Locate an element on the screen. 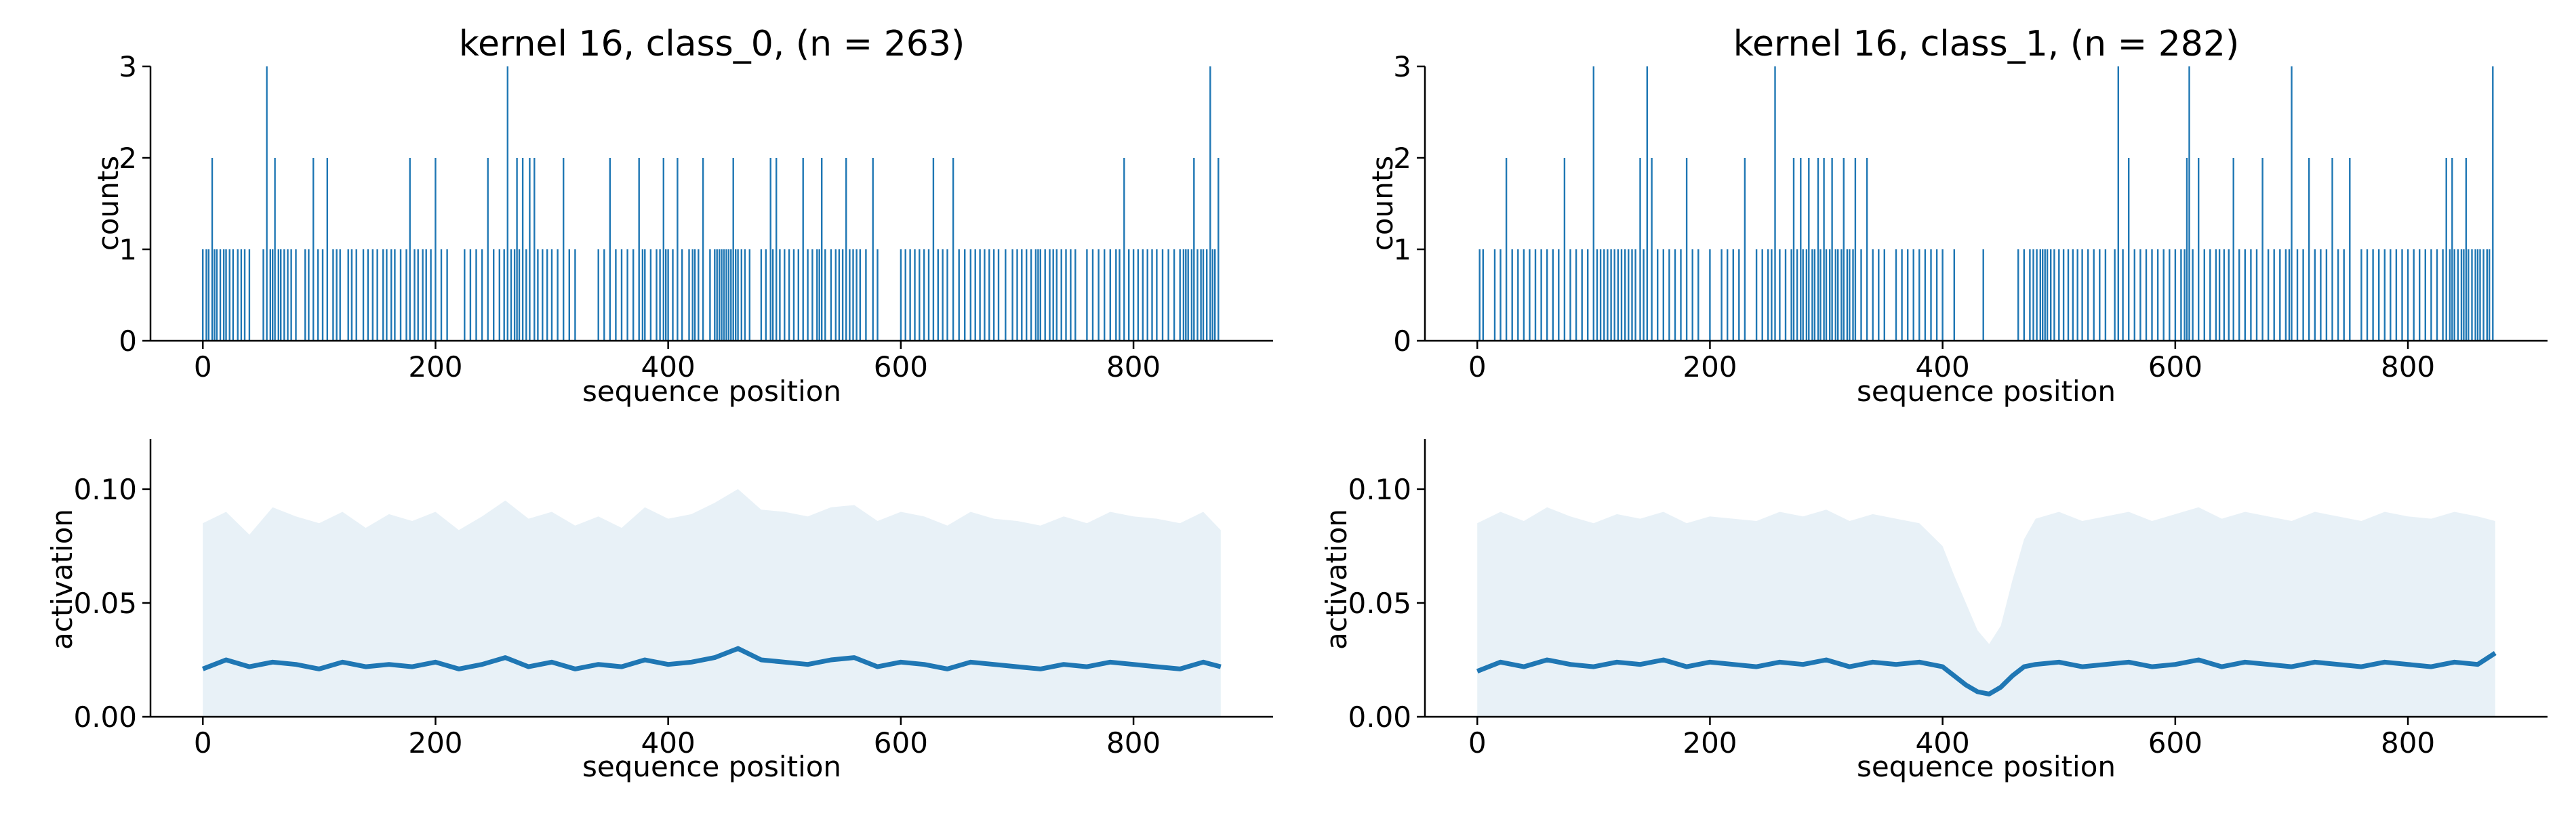  x-axis-label: sequence position is located at coordinates (711, 766).